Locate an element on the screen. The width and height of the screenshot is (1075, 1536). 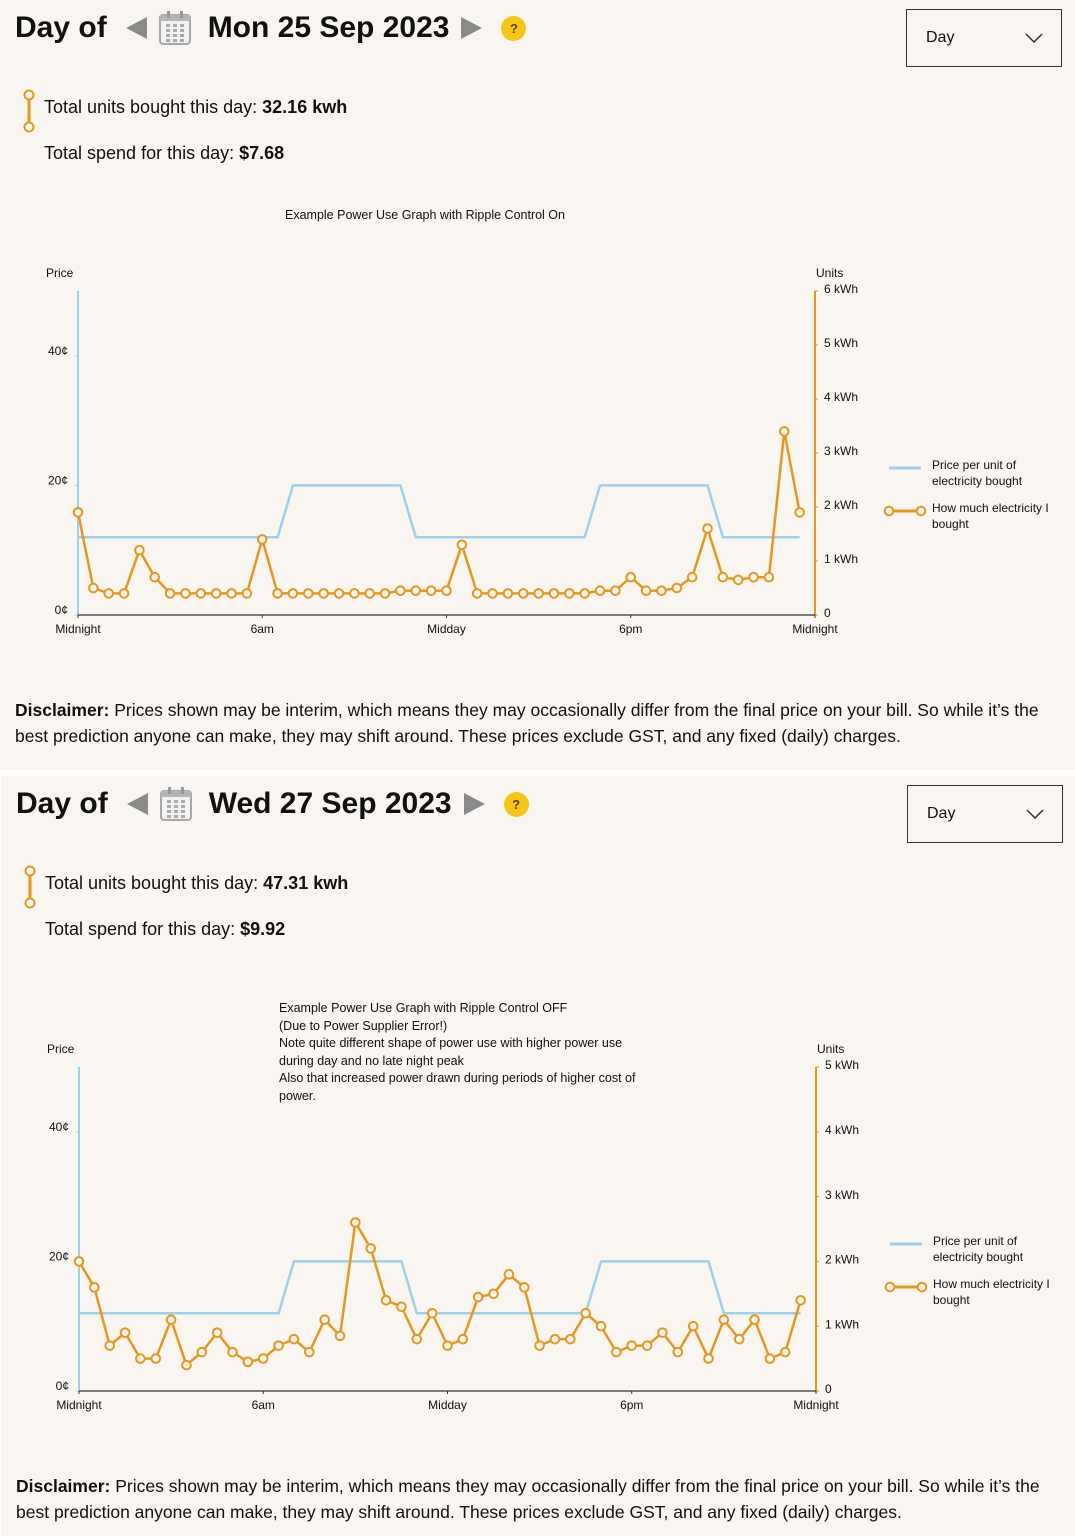
date-nav: Day of Mon 25 Sep 2023 ? is located at coordinates (271, 28).